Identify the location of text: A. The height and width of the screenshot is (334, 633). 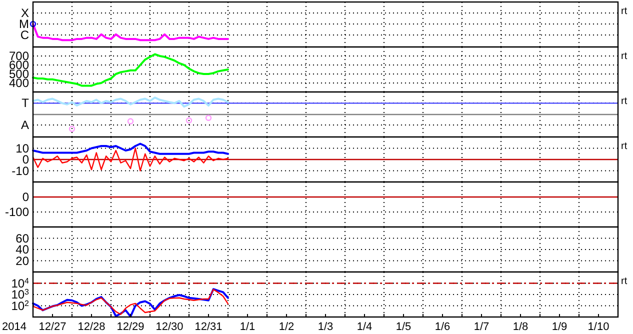
(24, 125).